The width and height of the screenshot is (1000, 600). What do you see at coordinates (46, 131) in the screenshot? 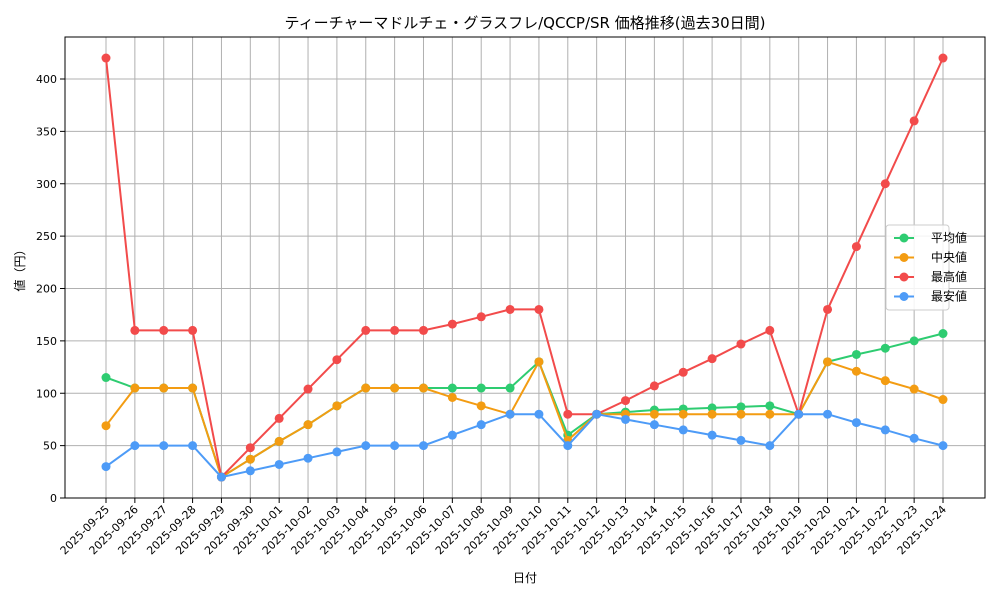
I see `y-tick-label: 350` at bounding box center [46, 131].